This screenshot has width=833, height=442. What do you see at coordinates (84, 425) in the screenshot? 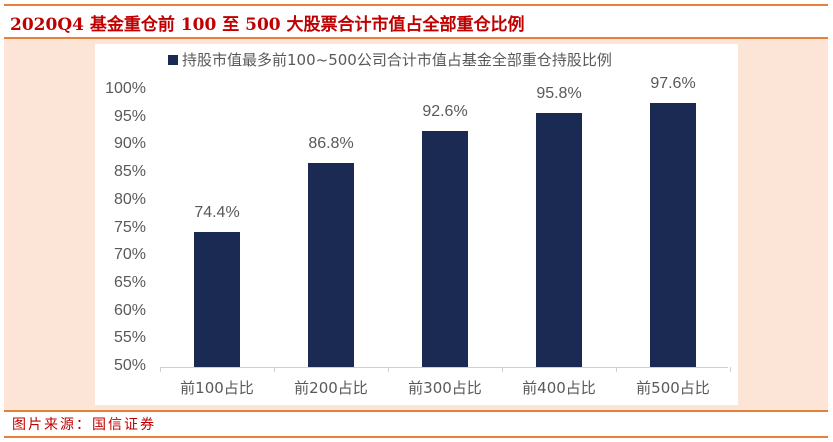
I see `source-note: 图片来源：国信证券` at bounding box center [84, 425].